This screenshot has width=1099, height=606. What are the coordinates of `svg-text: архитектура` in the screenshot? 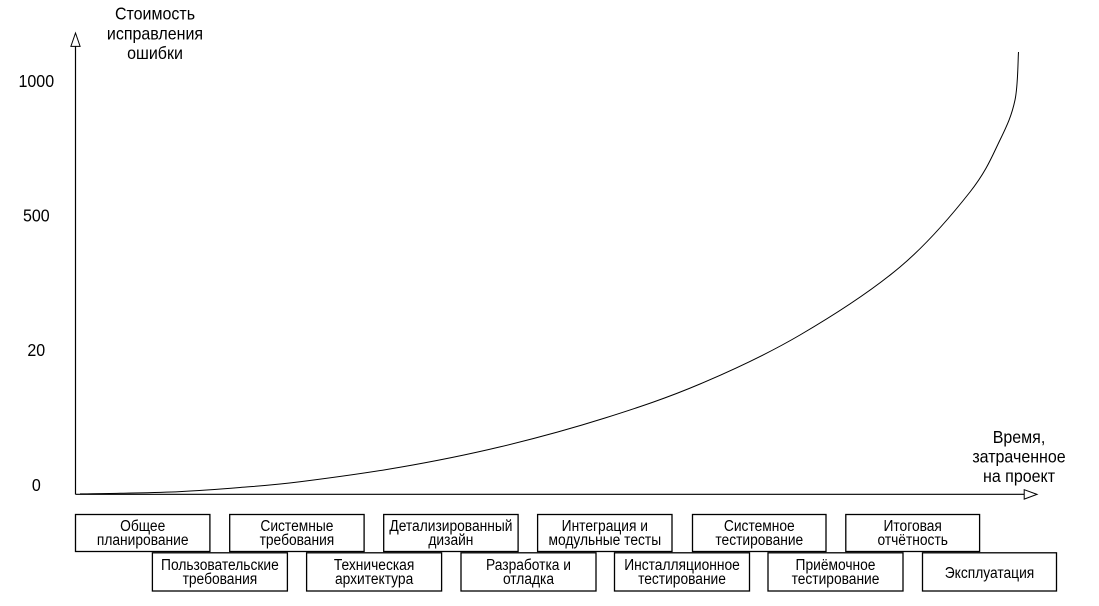 It's located at (374, 580).